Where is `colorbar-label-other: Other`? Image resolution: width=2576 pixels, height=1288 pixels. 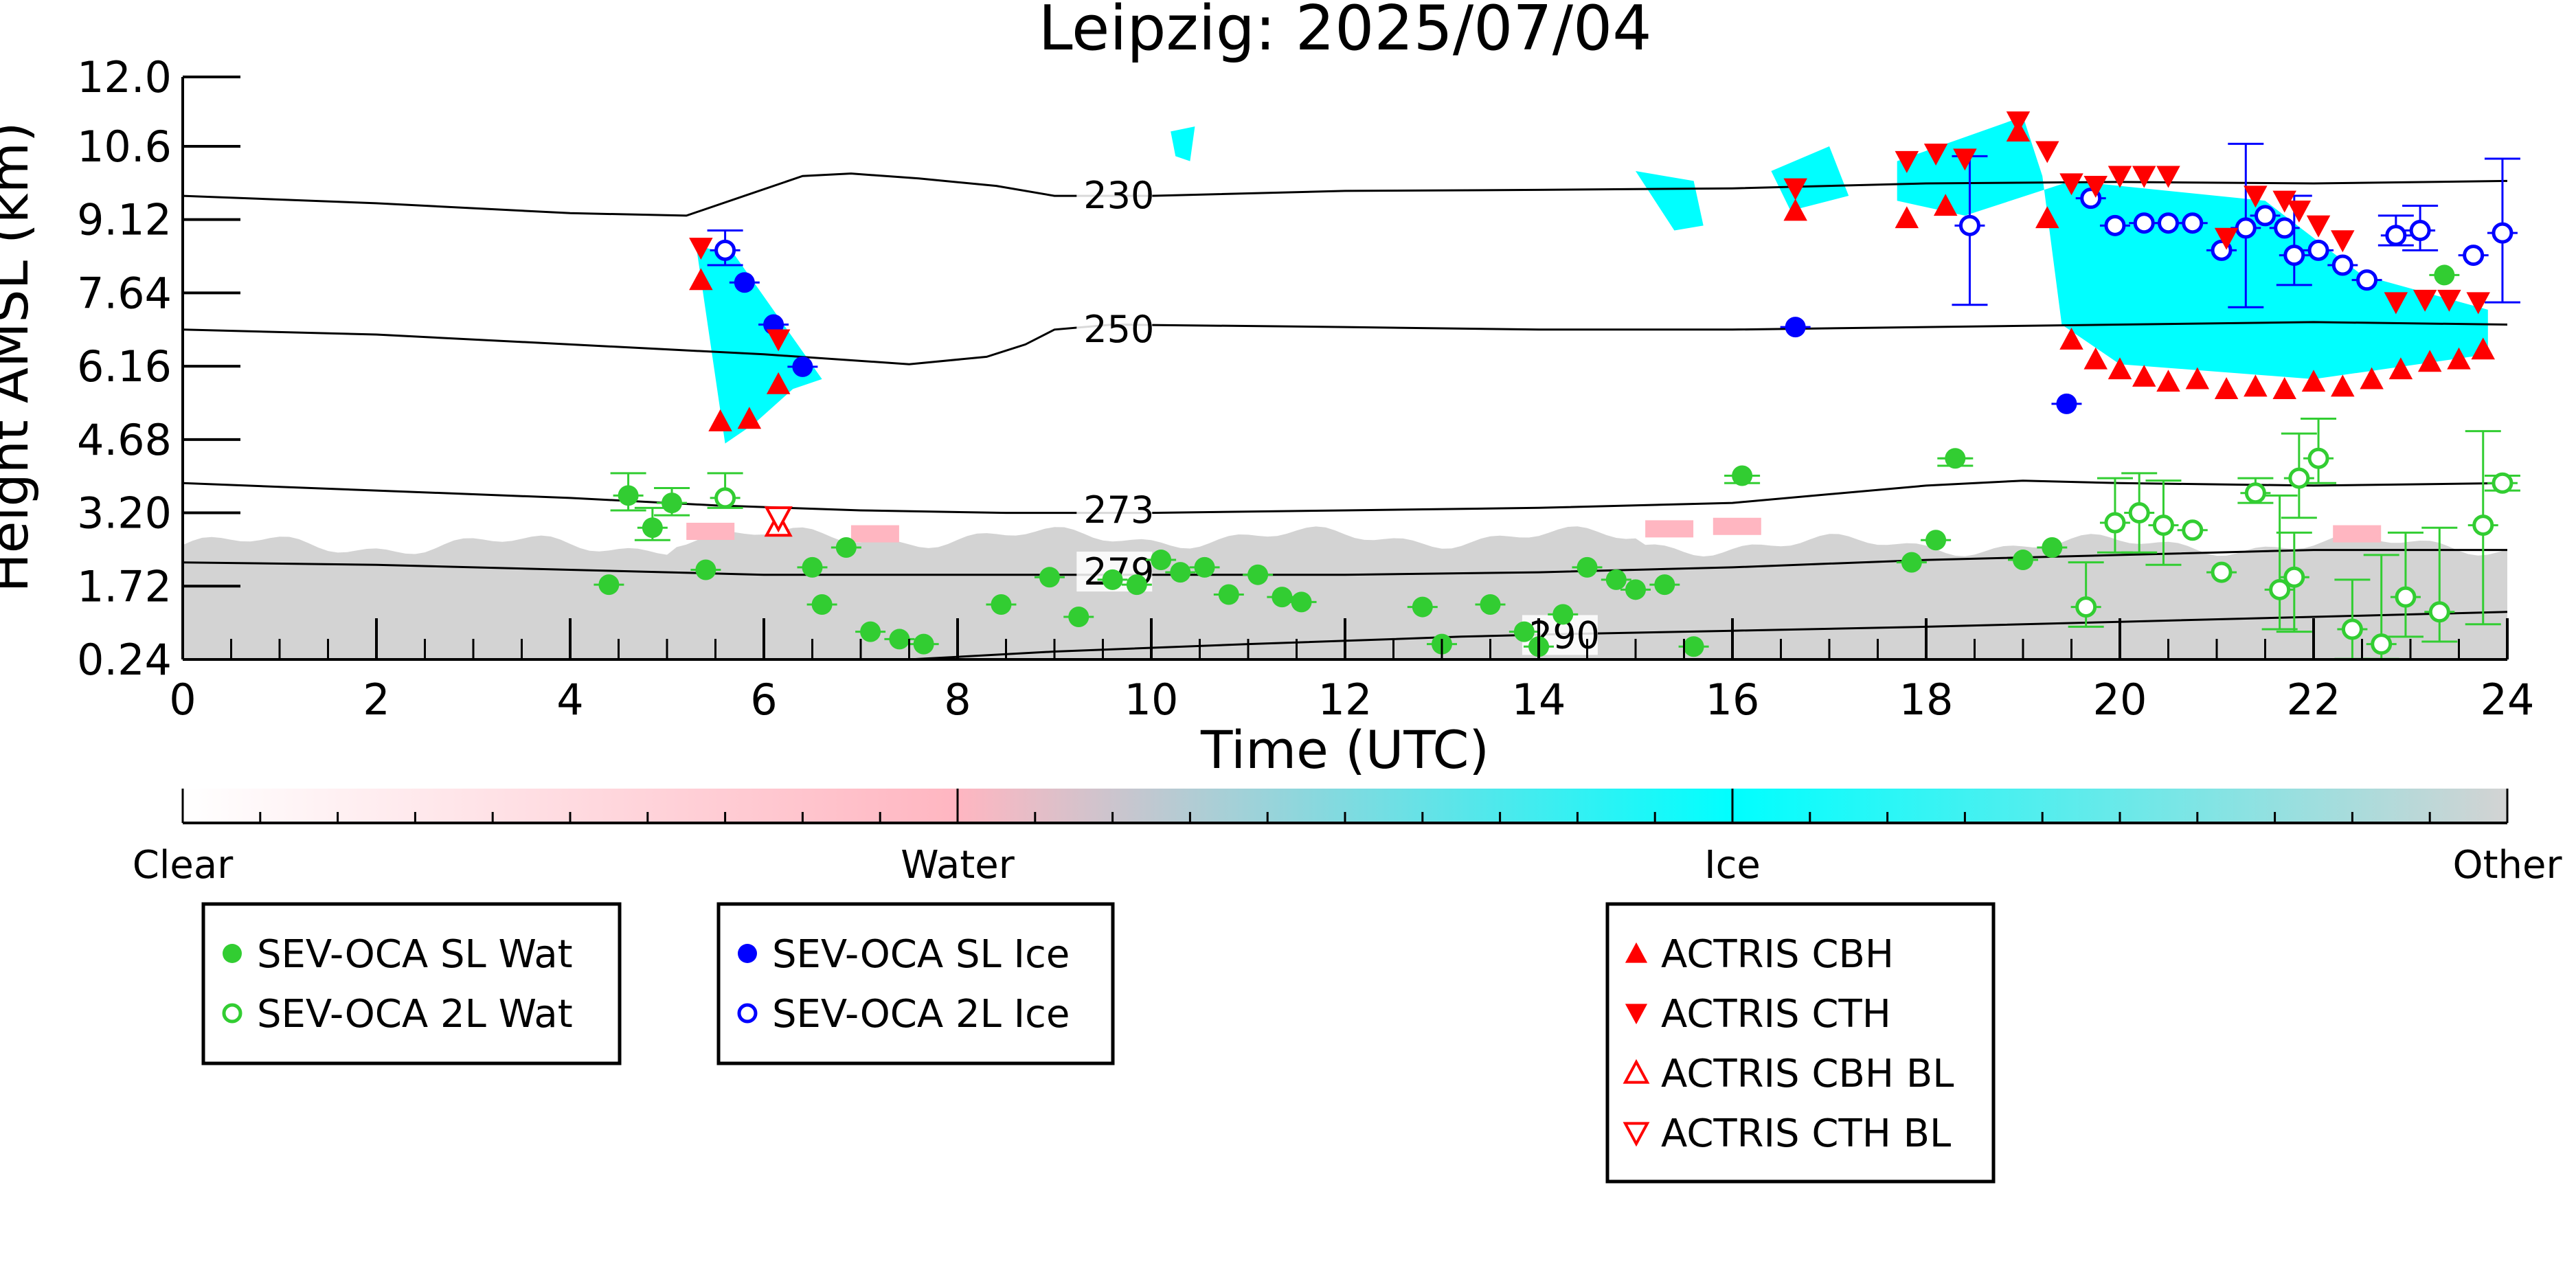
colorbar-label-other: Other is located at coordinates (2507, 865).